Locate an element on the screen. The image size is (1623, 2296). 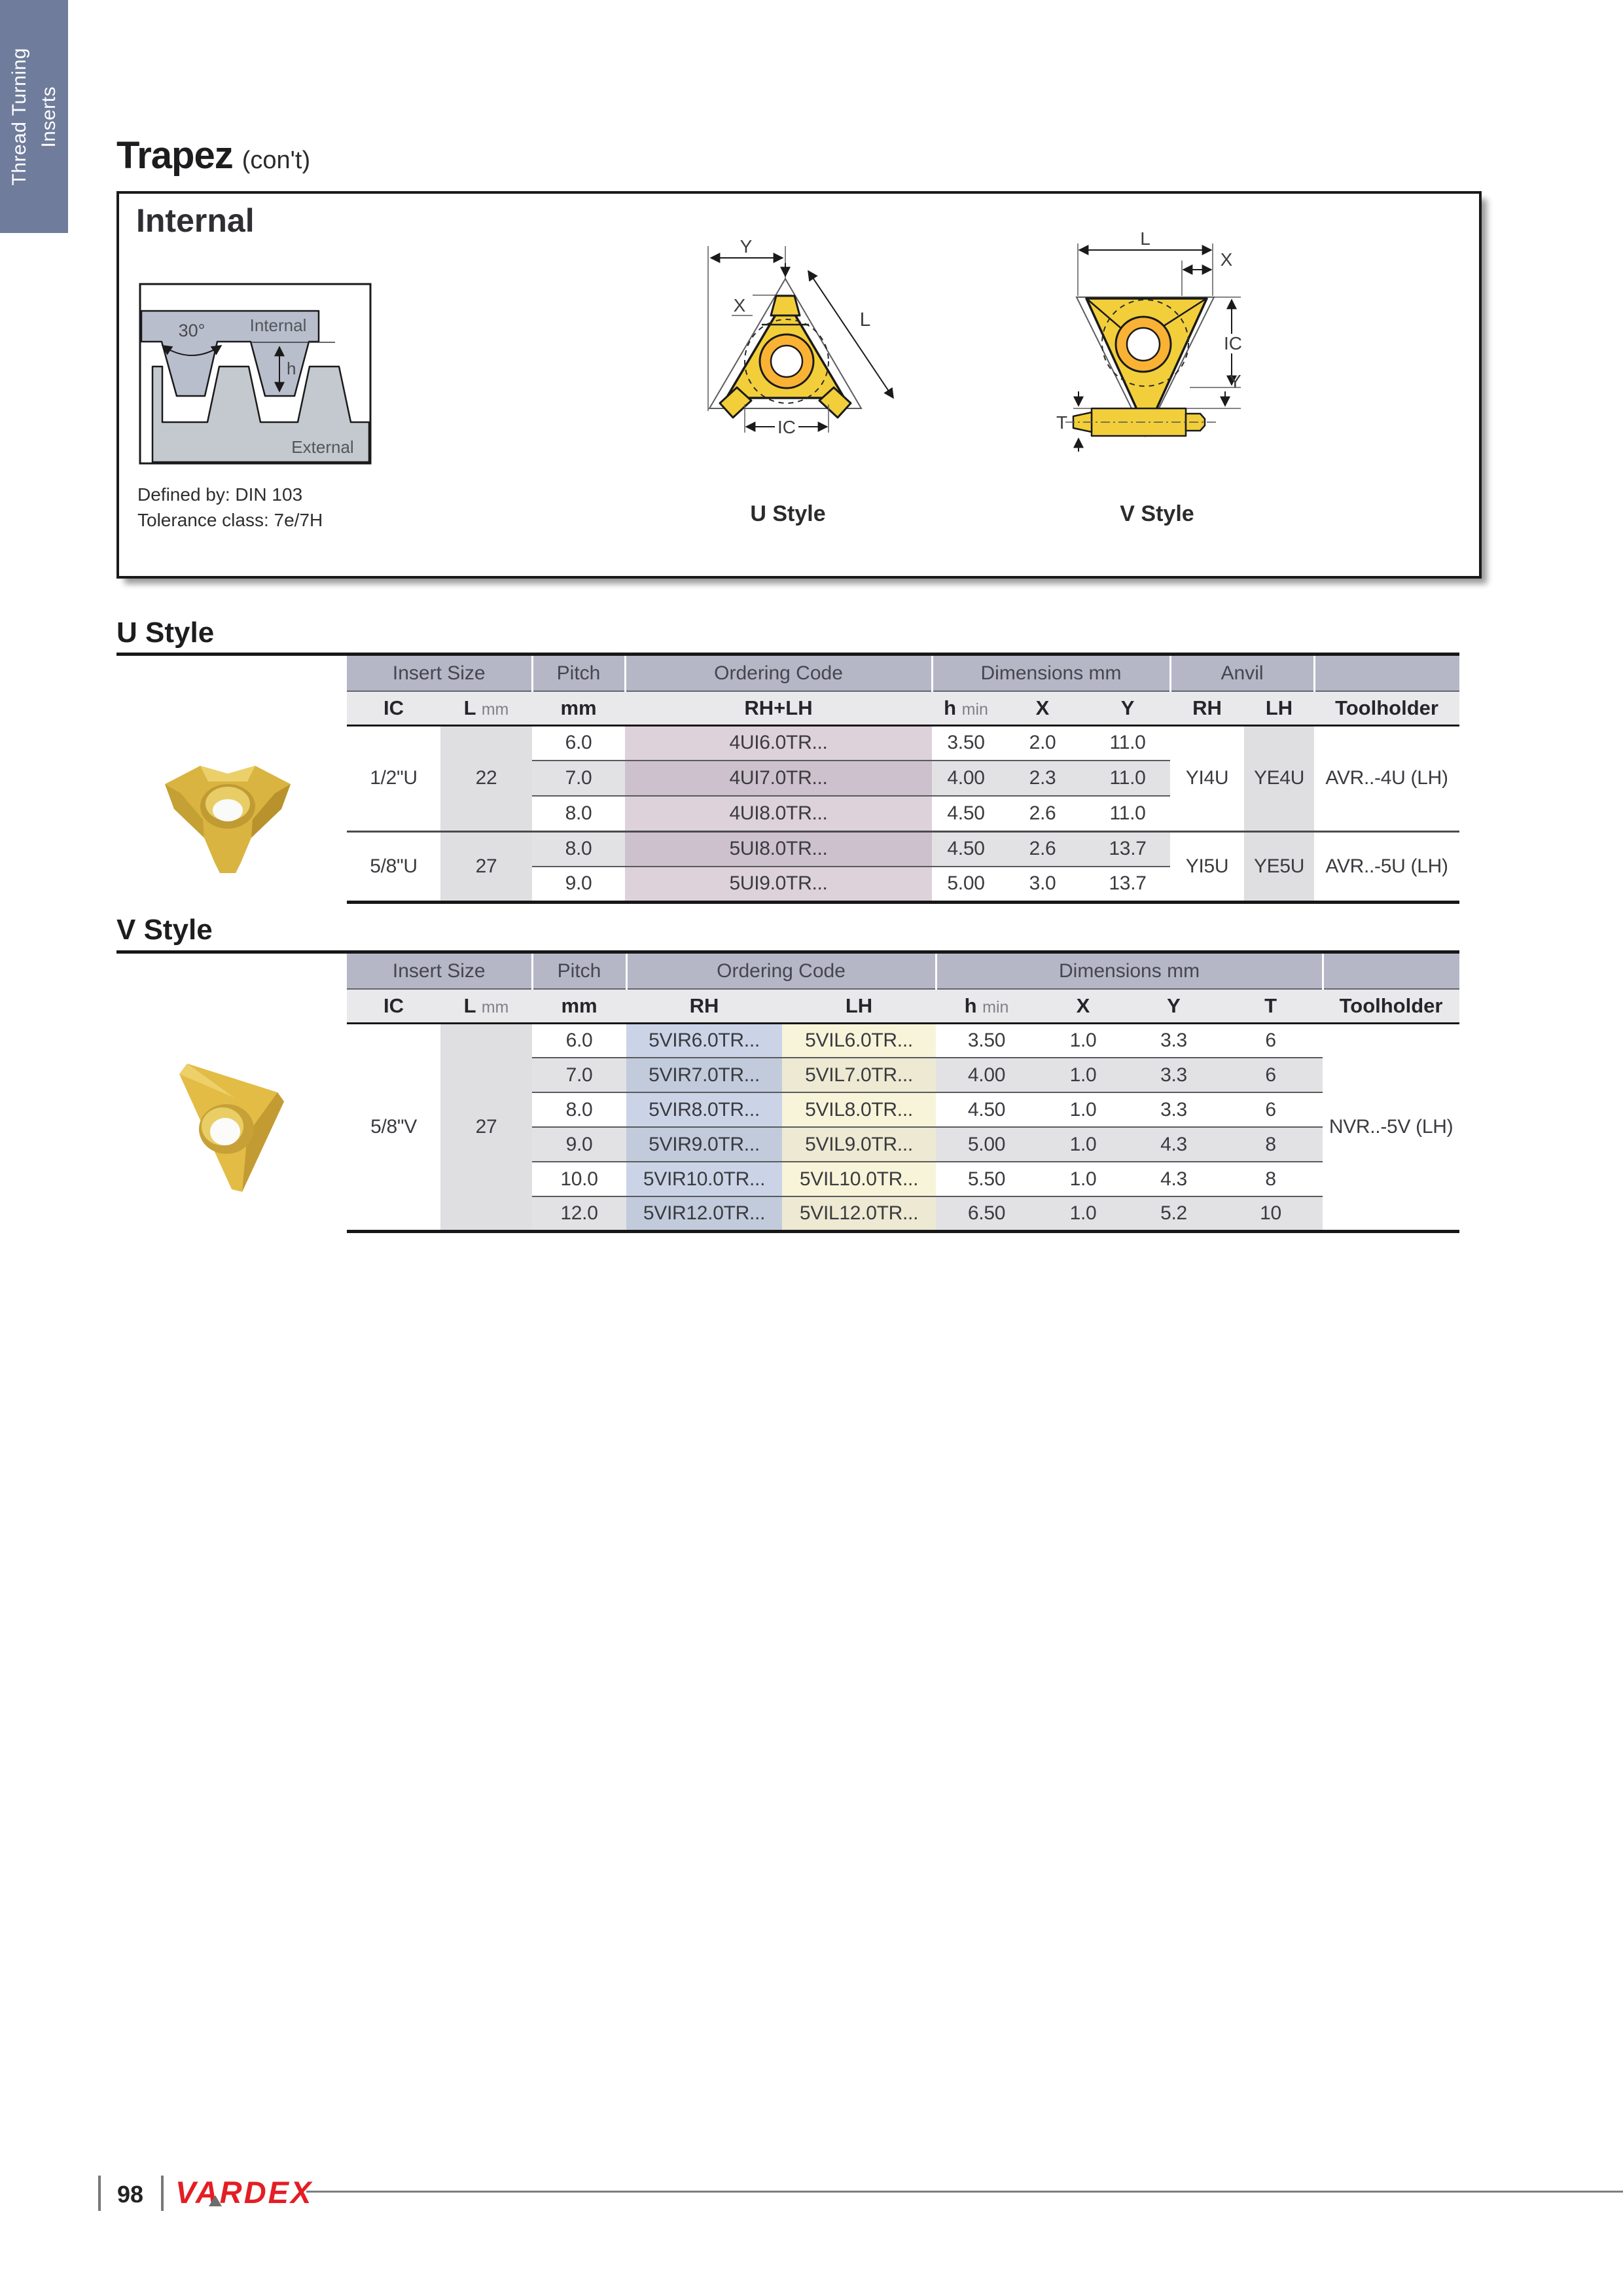
t-cell: 8 is located at coordinates (1271, 1144).